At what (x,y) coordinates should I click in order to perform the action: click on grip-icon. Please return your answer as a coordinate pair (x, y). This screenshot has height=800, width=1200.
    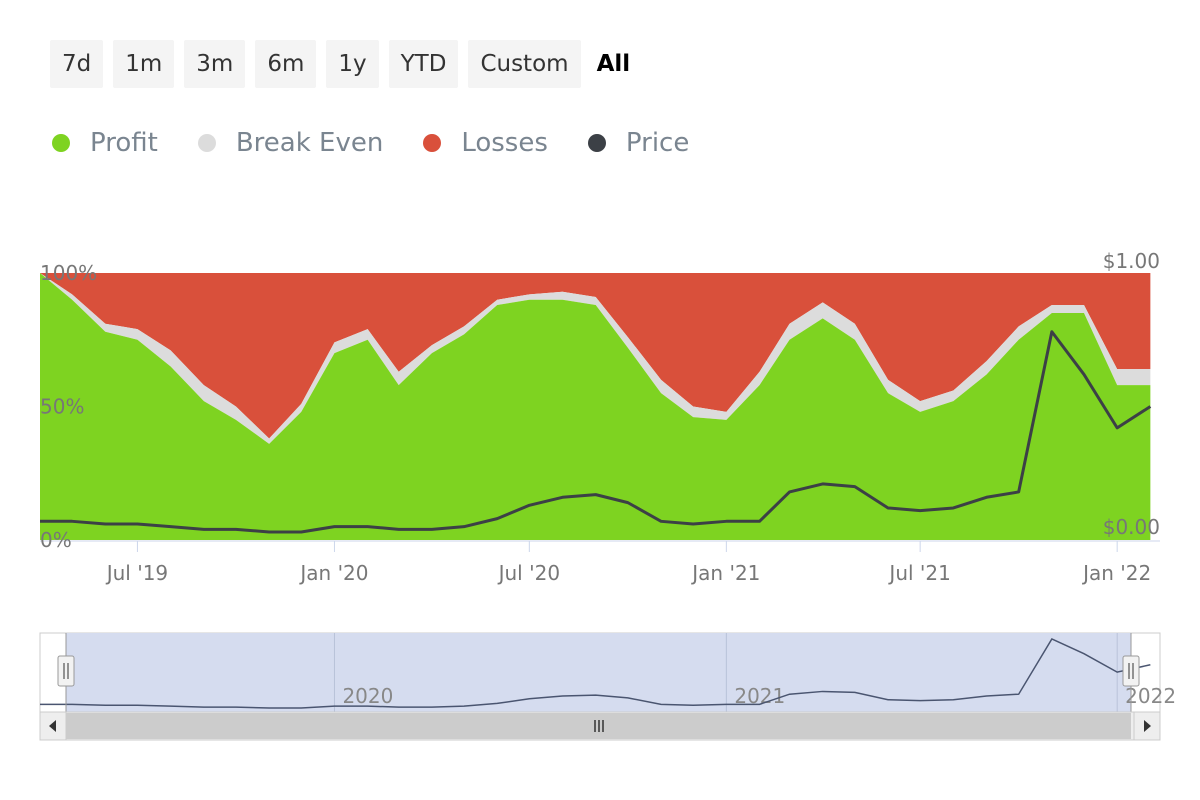
    Looking at the image, I should click on (599, 726).